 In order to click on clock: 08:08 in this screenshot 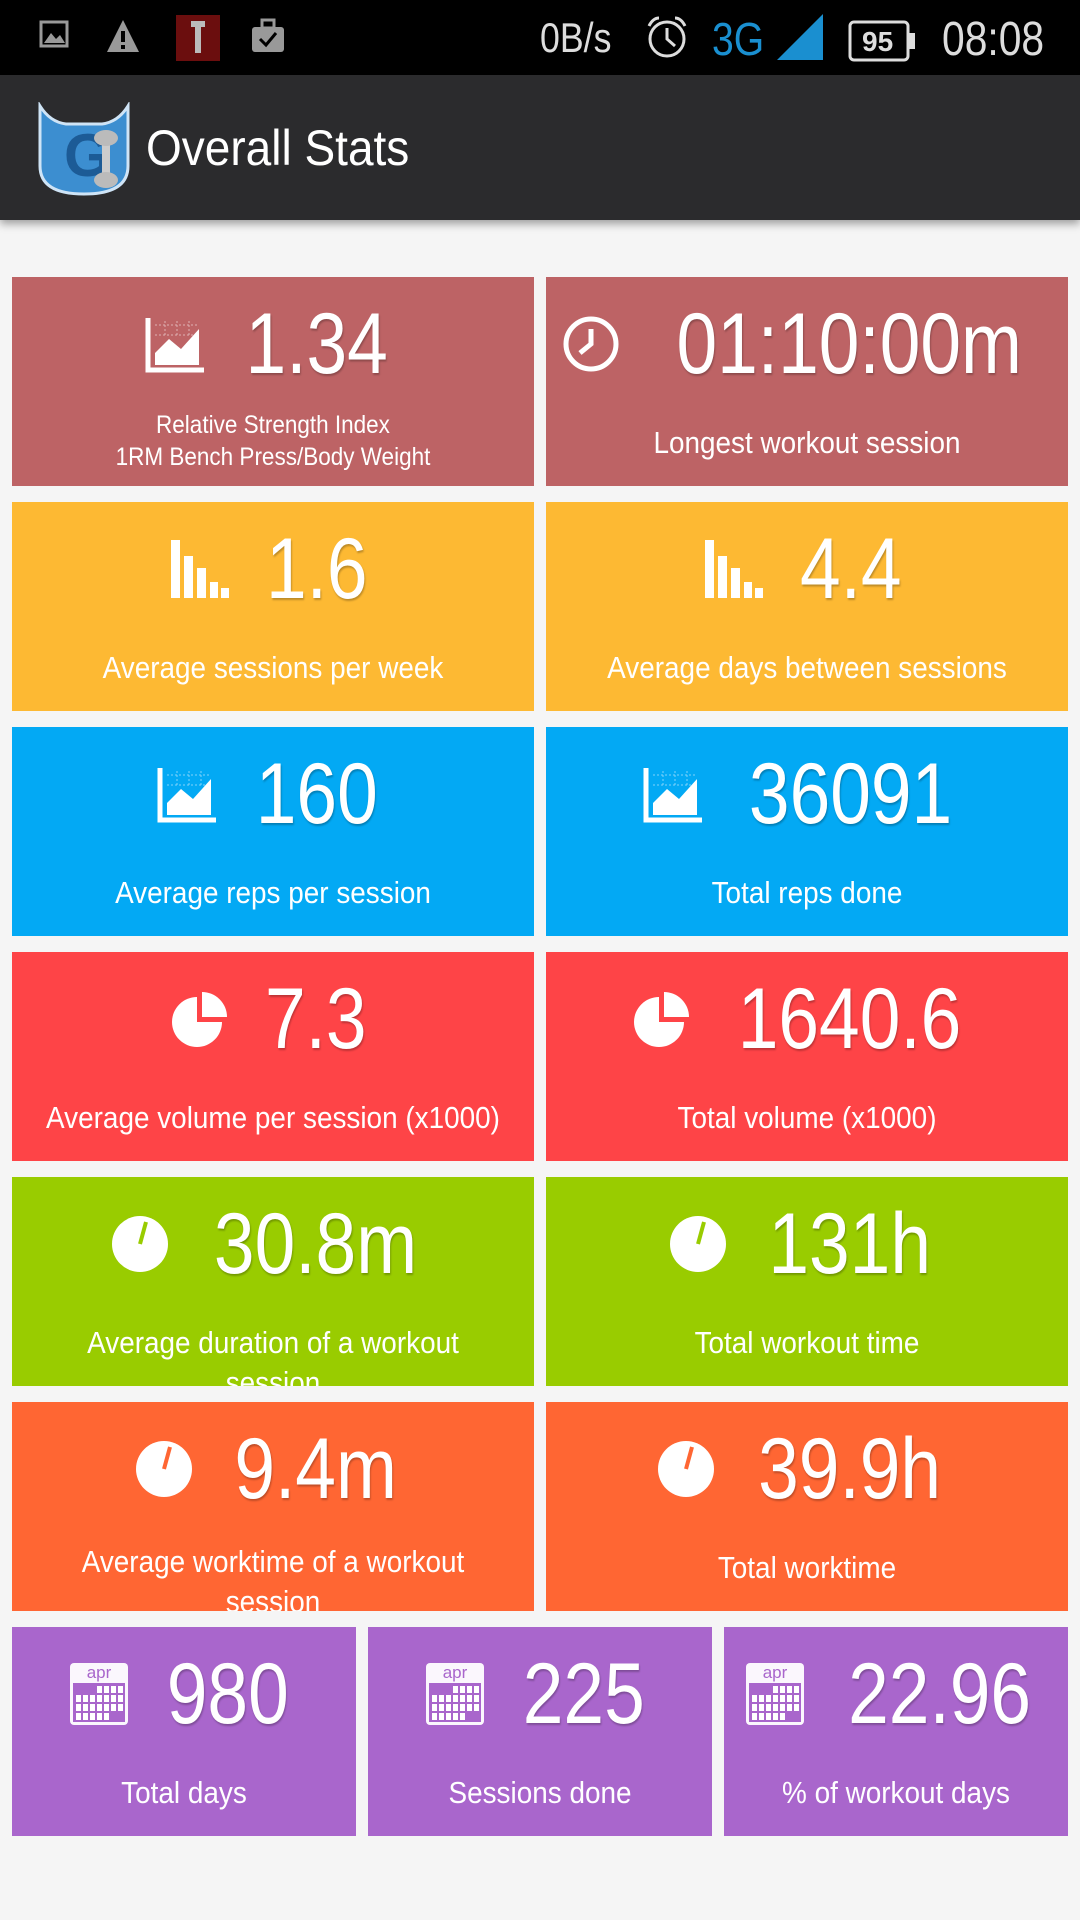, I will do `click(993, 39)`.